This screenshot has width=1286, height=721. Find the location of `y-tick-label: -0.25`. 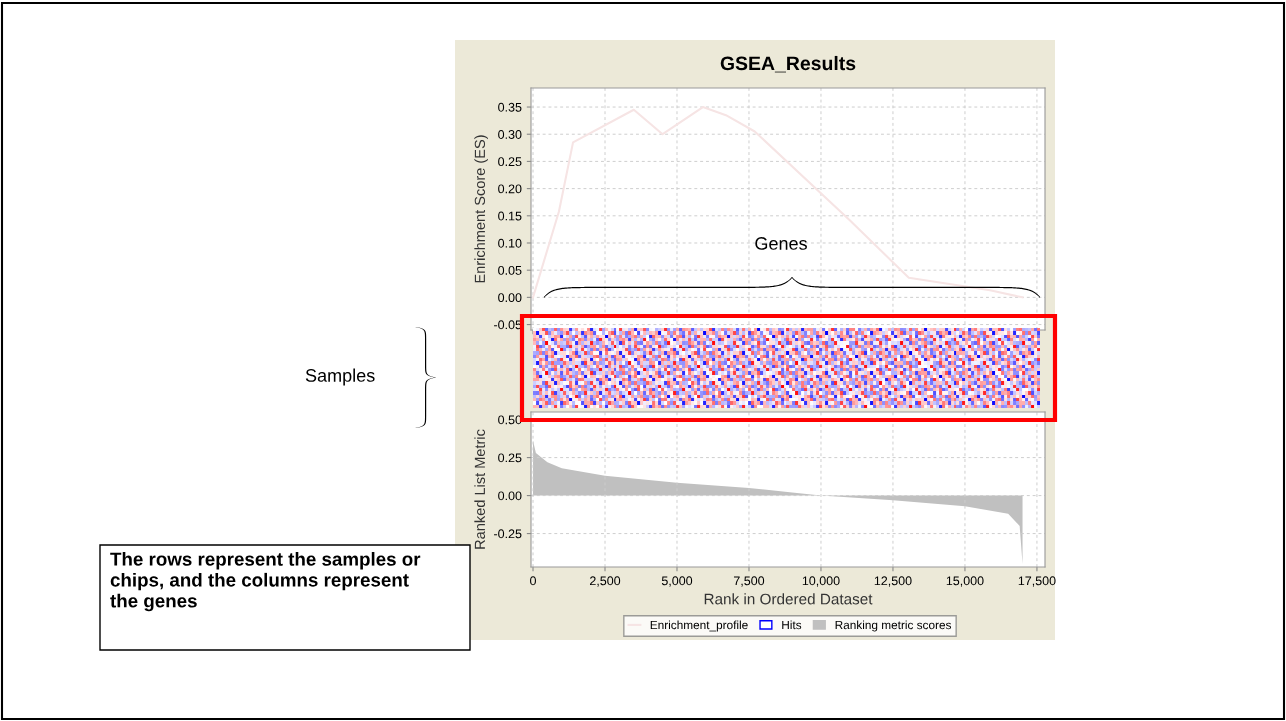

y-tick-label: -0.25 is located at coordinates (508, 534).